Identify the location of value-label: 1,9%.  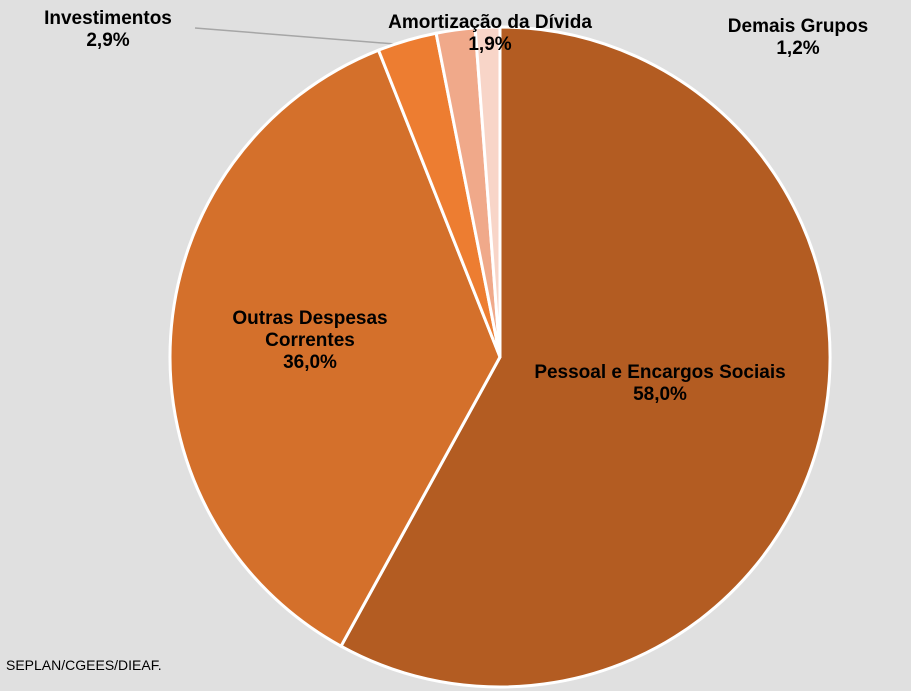
(490, 44).